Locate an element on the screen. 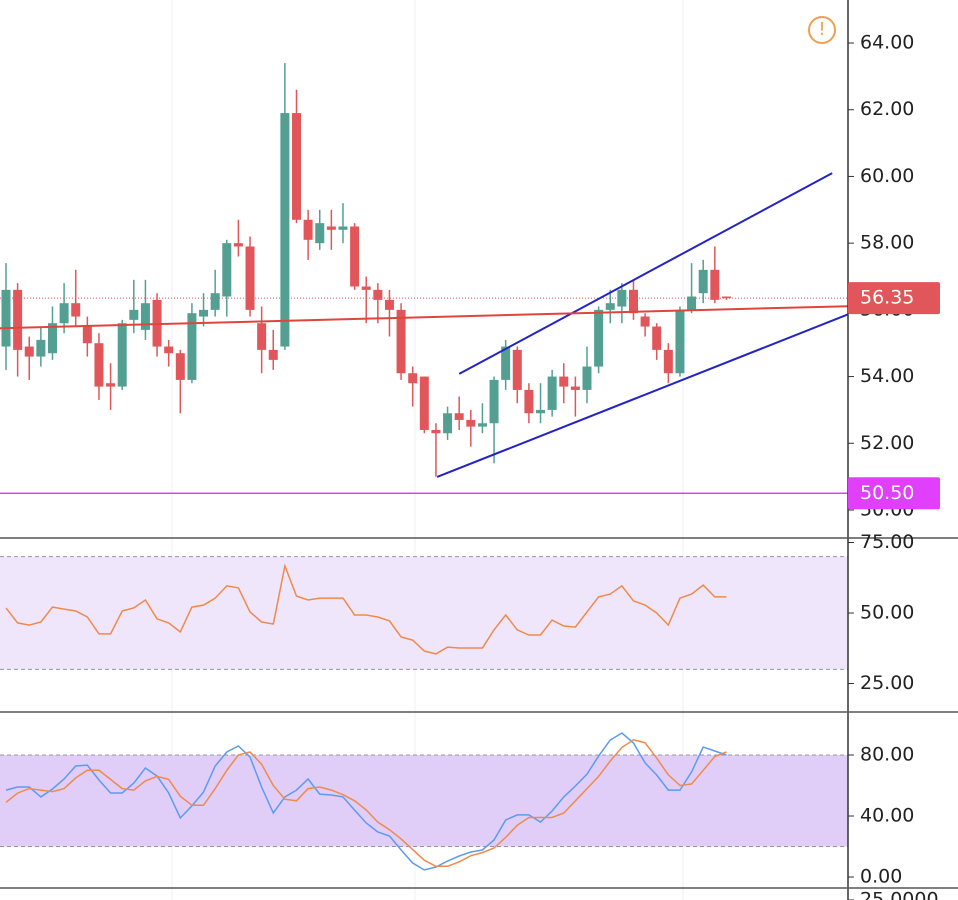  y-tick-label: 75.00 is located at coordinates (887, 542).